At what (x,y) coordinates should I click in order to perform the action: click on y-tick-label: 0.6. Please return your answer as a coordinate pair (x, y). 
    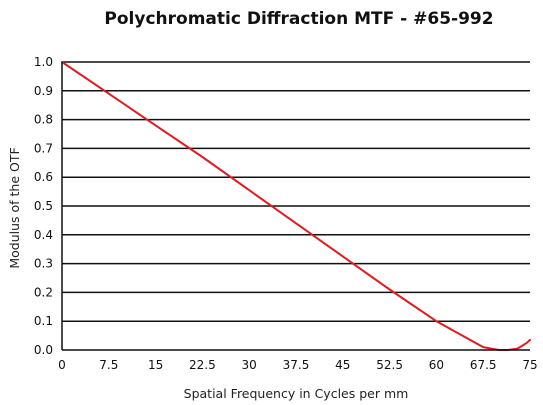
    Looking at the image, I should click on (43, 177).